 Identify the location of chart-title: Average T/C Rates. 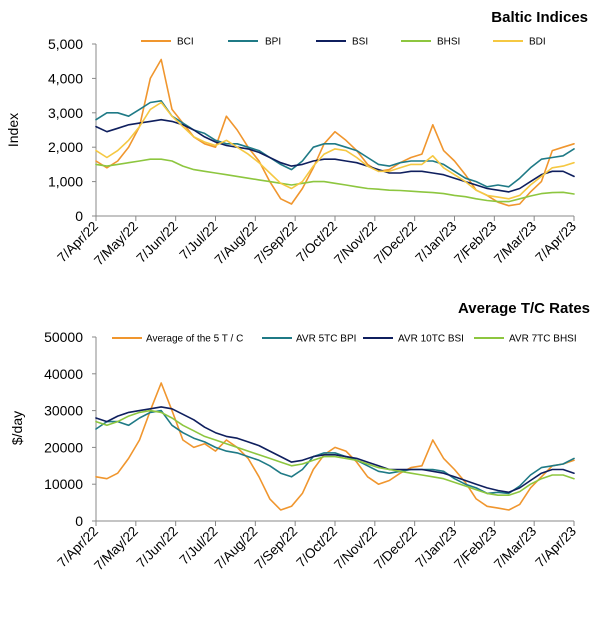
(524, 308).